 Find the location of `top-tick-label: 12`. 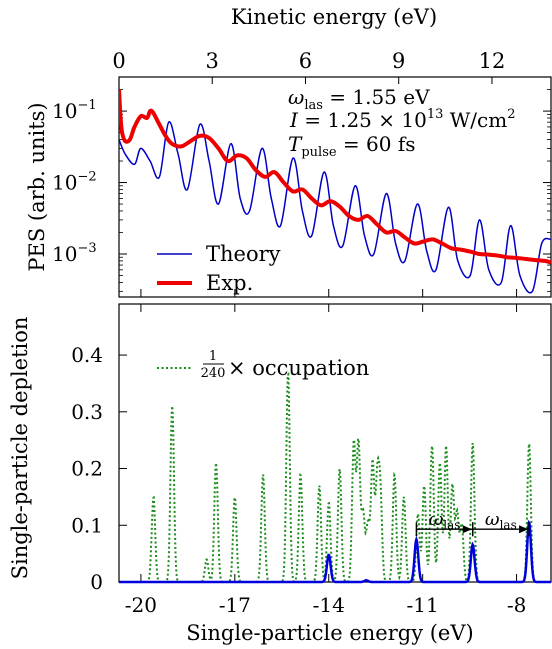

top-tick-label: 12 is located at coordinates (492, 61).